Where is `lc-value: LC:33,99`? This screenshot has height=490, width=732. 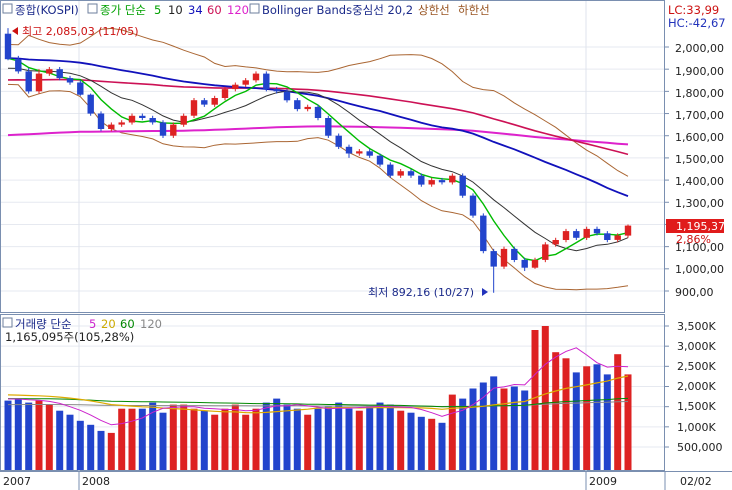
lc-value: LC:33,99 is located at coordinates (693, 10).